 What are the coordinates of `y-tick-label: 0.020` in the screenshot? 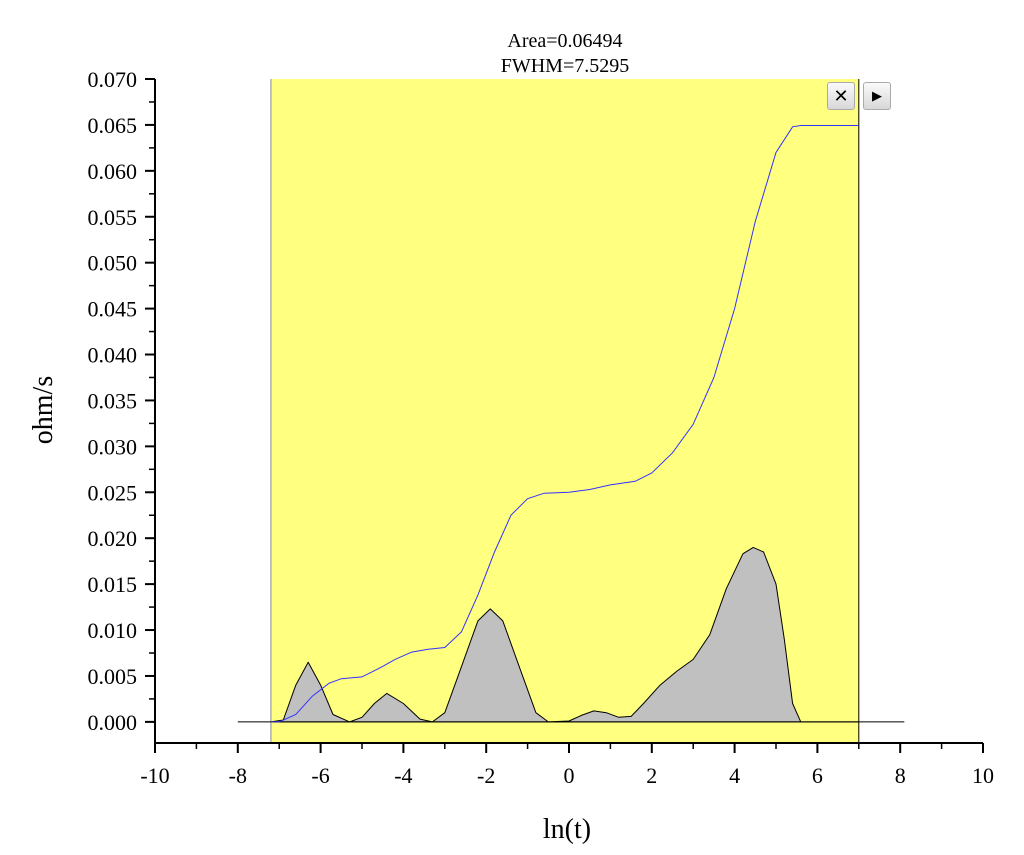 It's located at (113, 538).